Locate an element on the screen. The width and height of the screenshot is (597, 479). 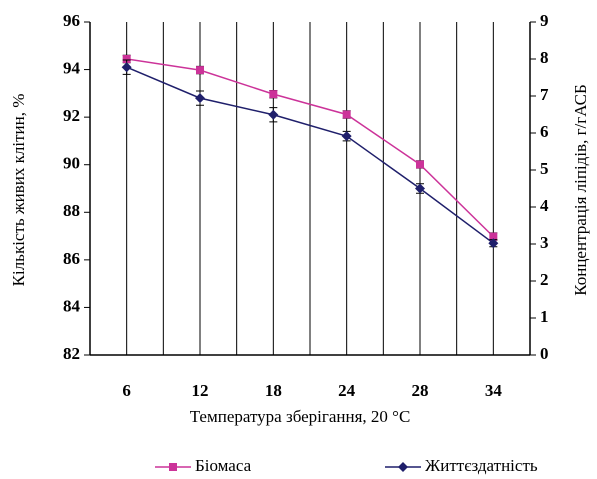
y-tick-label: 86 is located at coordinates (71, 258).